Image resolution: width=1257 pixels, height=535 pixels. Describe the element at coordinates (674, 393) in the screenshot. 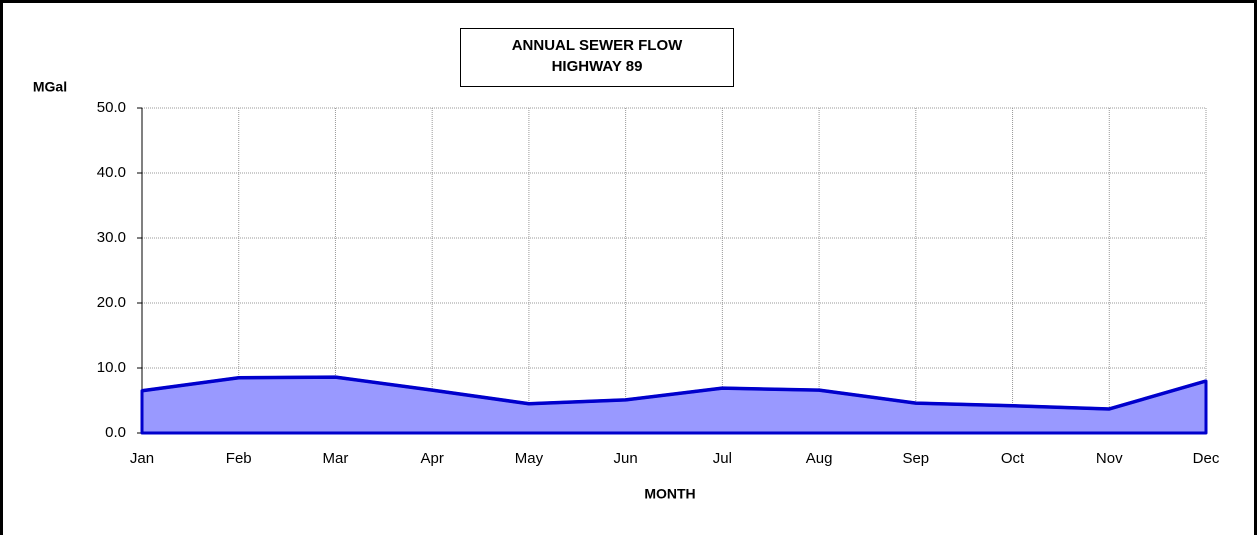

I see `area-line` at that location.